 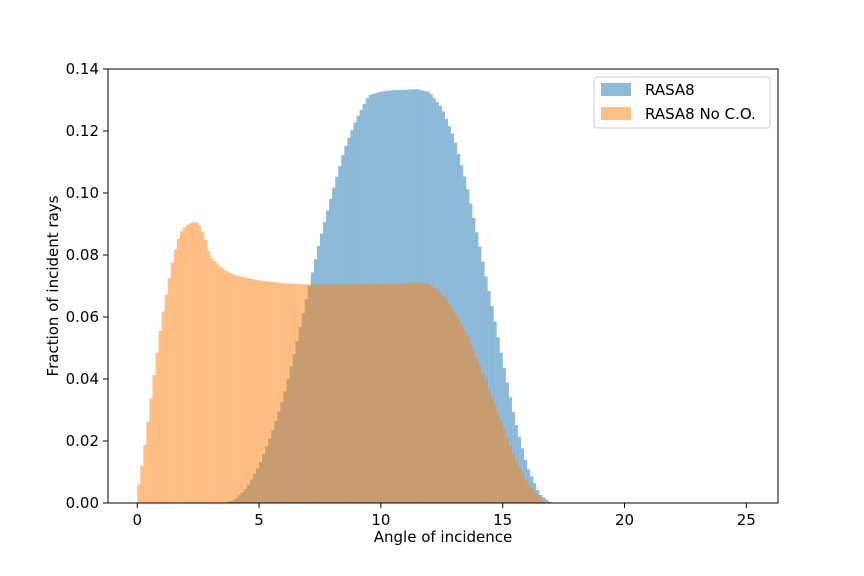 I want to click on y-tick-label: 0.02, so click(x=82, y=441).